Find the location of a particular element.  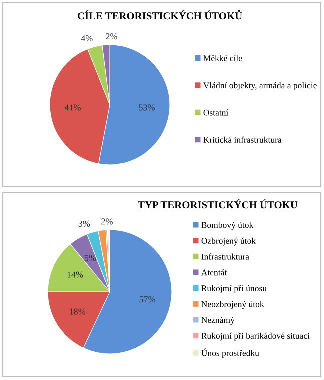

chart-title: CÍLE TERORISTICKÝCH ÚTOKŮ is located at coordinates (160, 15).